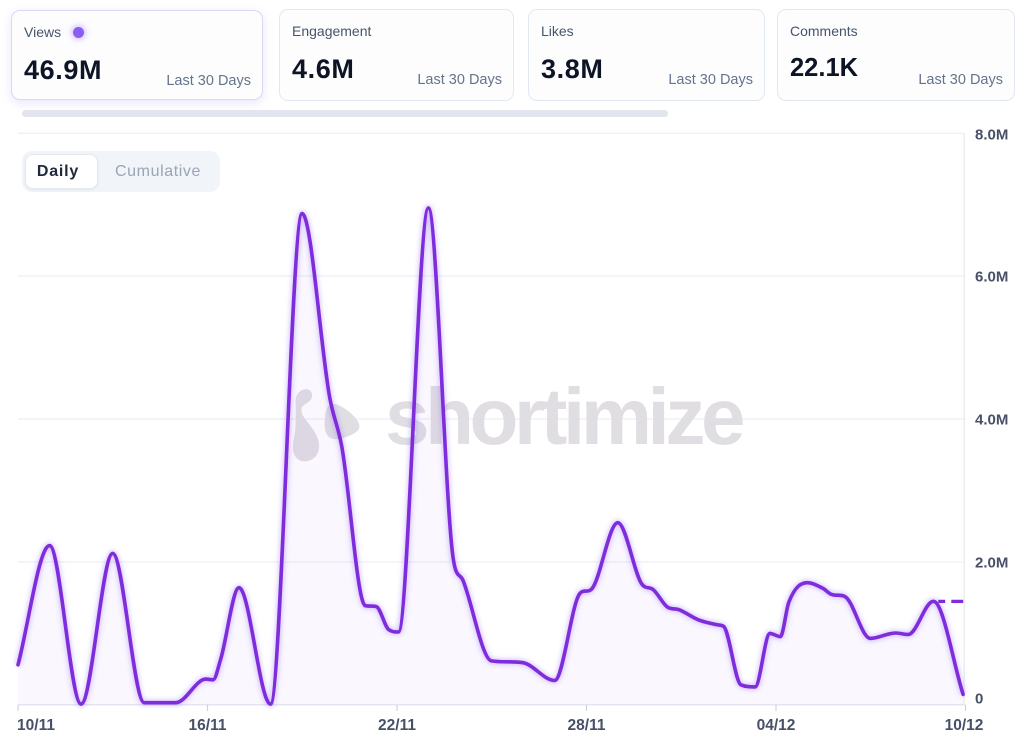  Describe the element at coordinates (397, 725) in the screenshot. I see `svg-text: 22/11` at that location.